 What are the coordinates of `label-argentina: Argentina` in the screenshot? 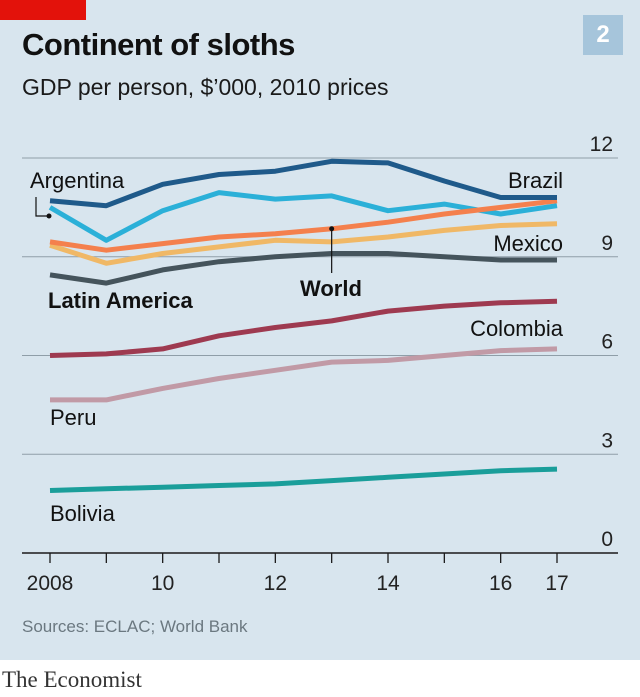 It's located at (77, 180).